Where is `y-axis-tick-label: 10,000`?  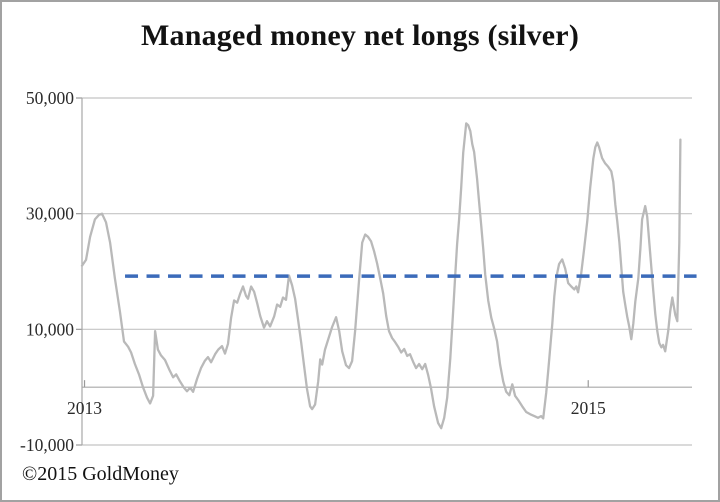
y-axis-tick-label: 10,000 is located at coordinates (50, 329).